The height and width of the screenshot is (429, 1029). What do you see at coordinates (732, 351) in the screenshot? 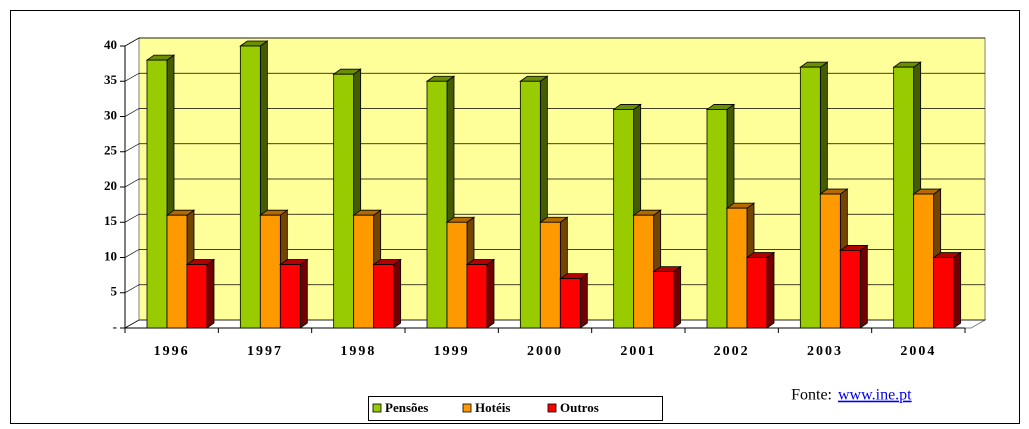
I see `x-tick-label: 2002` at bounding box center [732, 351].